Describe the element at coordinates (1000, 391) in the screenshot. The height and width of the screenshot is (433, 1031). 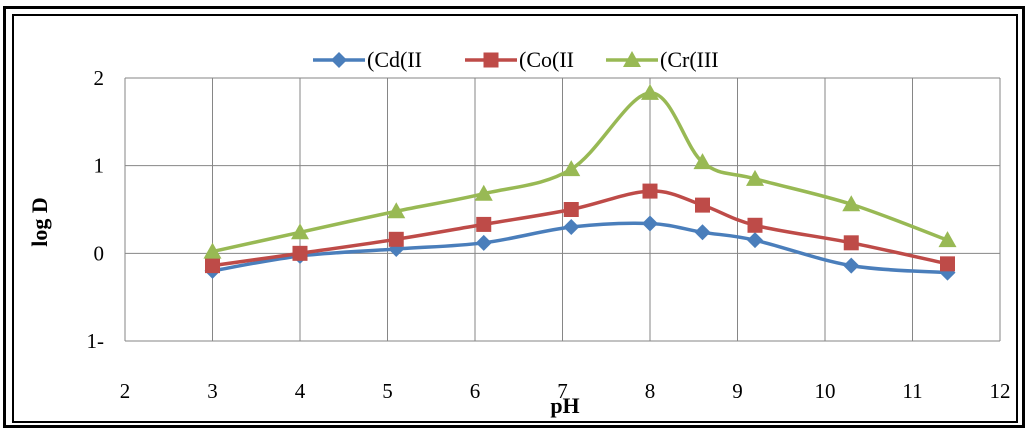
I see `x-tick-label: 12` at that location.